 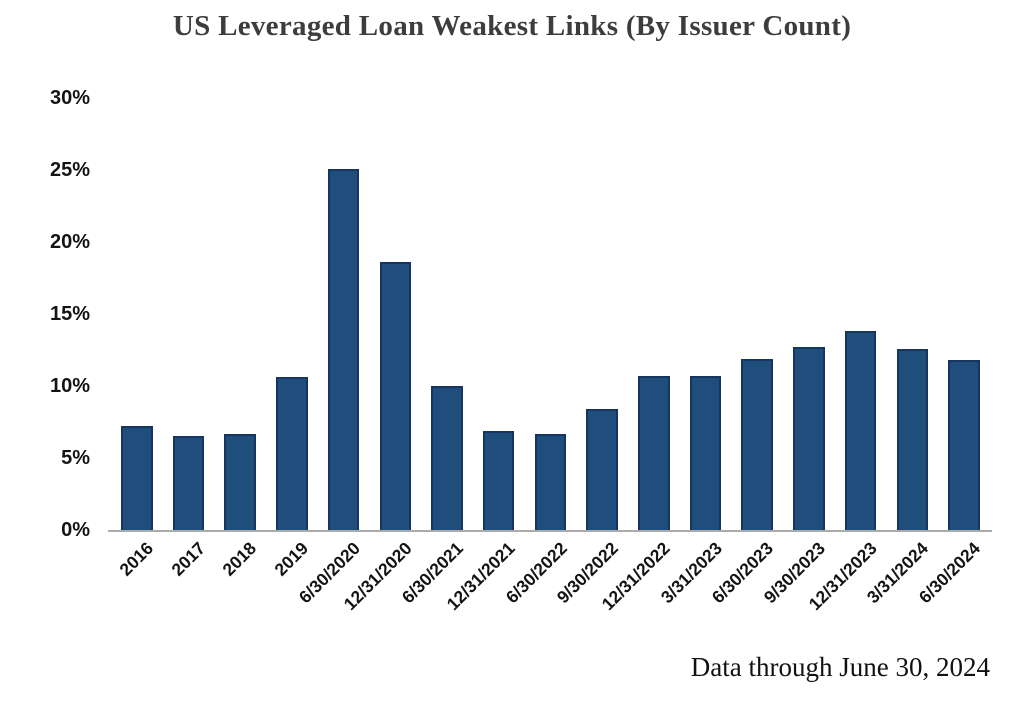 What do you see at coordinates (69, 170) in the screenshot?
I see `y-axis-tick-label: 25%` at bounding box center [69, 170].